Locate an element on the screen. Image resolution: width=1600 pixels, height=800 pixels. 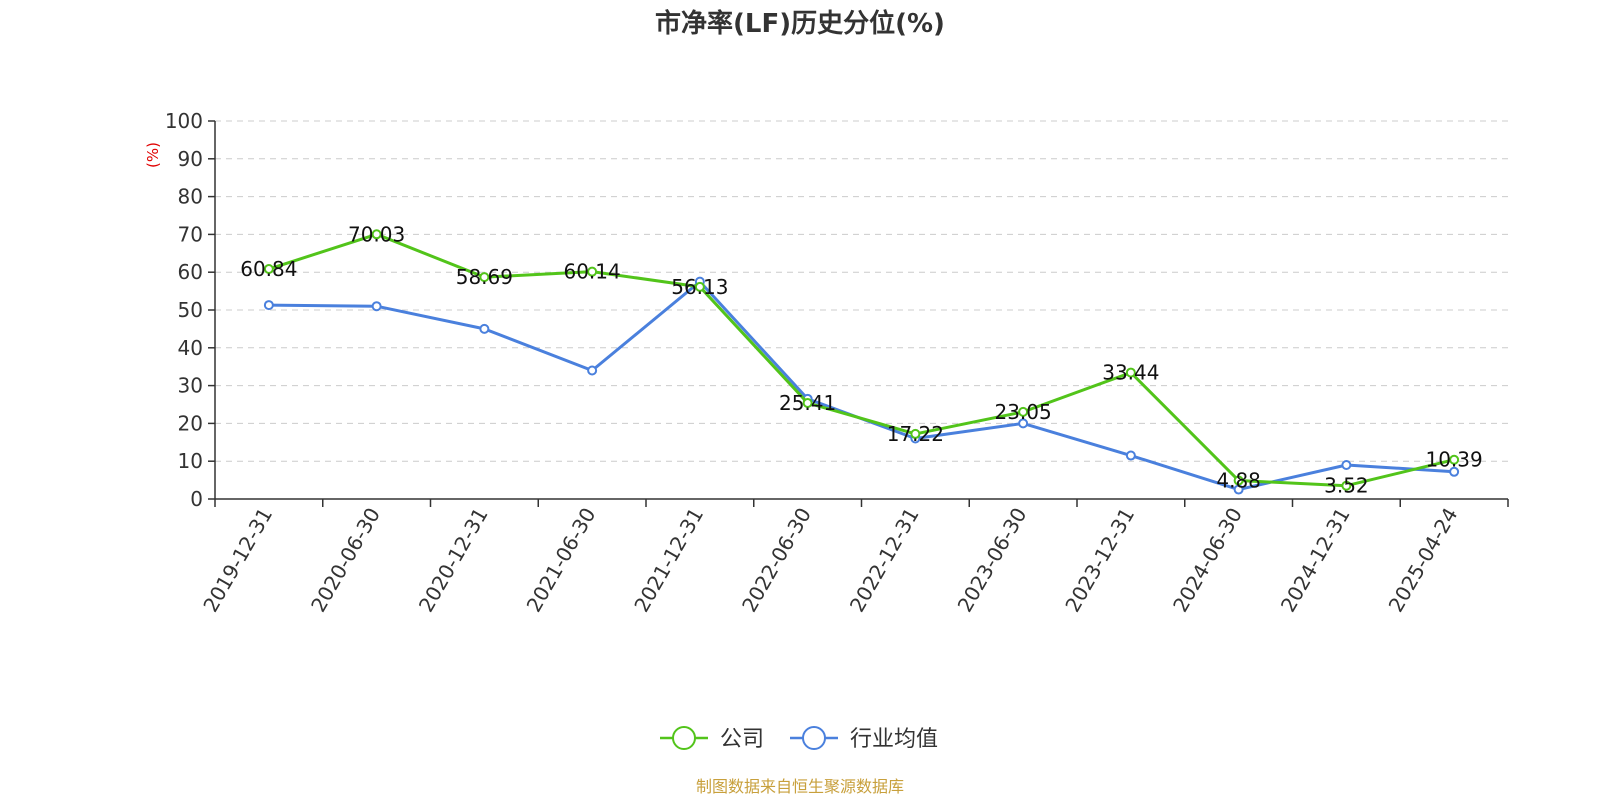
data-label: 60.14 is located at coordinates (591, 272).